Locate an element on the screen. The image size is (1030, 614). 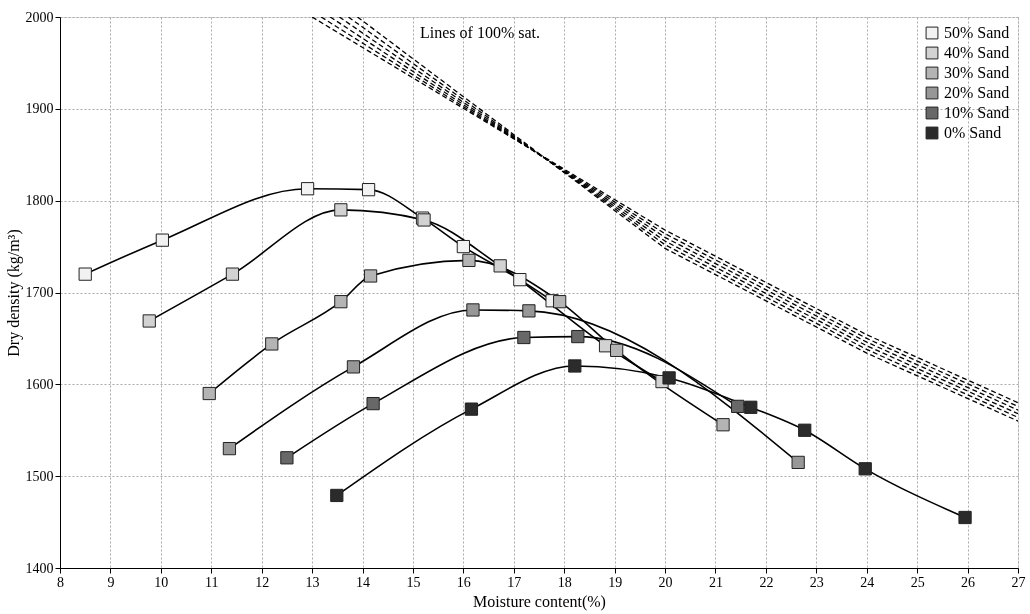
legend-label: 50% Sand is located at coordinates (977, 32).